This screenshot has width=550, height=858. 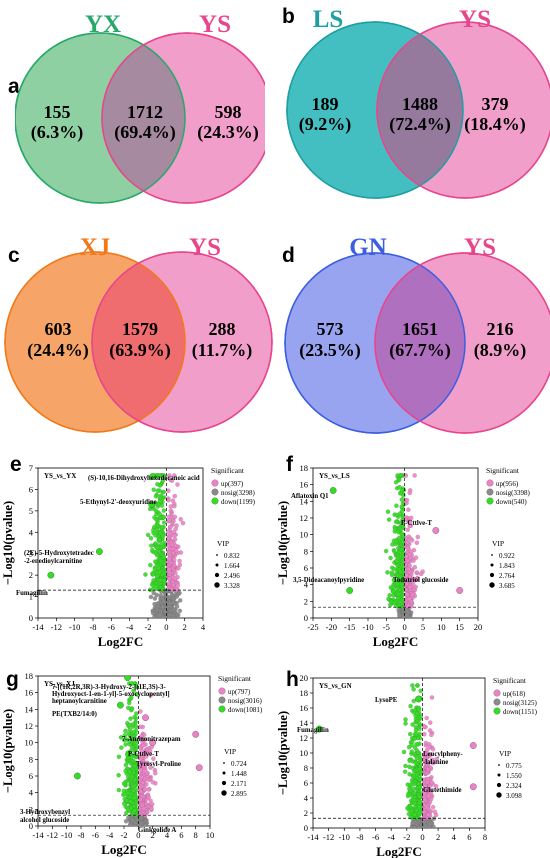 I want to click on venn-c: XJ YS 603(24.4%) 1579(63.9%) 288(11.7%), so click(x=138, y=333).